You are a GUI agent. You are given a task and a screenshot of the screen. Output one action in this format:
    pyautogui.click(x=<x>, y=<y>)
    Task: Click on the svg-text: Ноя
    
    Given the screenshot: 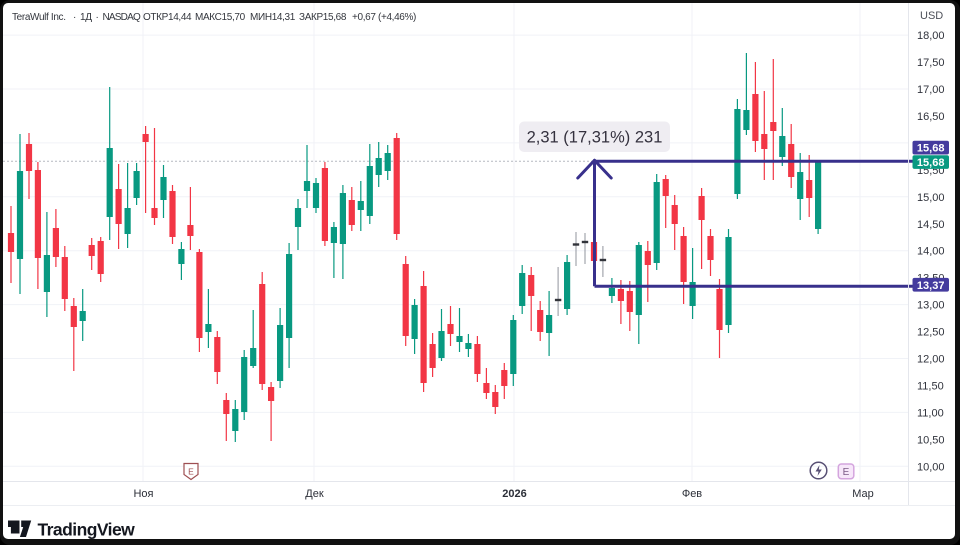 What is the action you would take?
    pyautogui.click(x=143, y=494)
    